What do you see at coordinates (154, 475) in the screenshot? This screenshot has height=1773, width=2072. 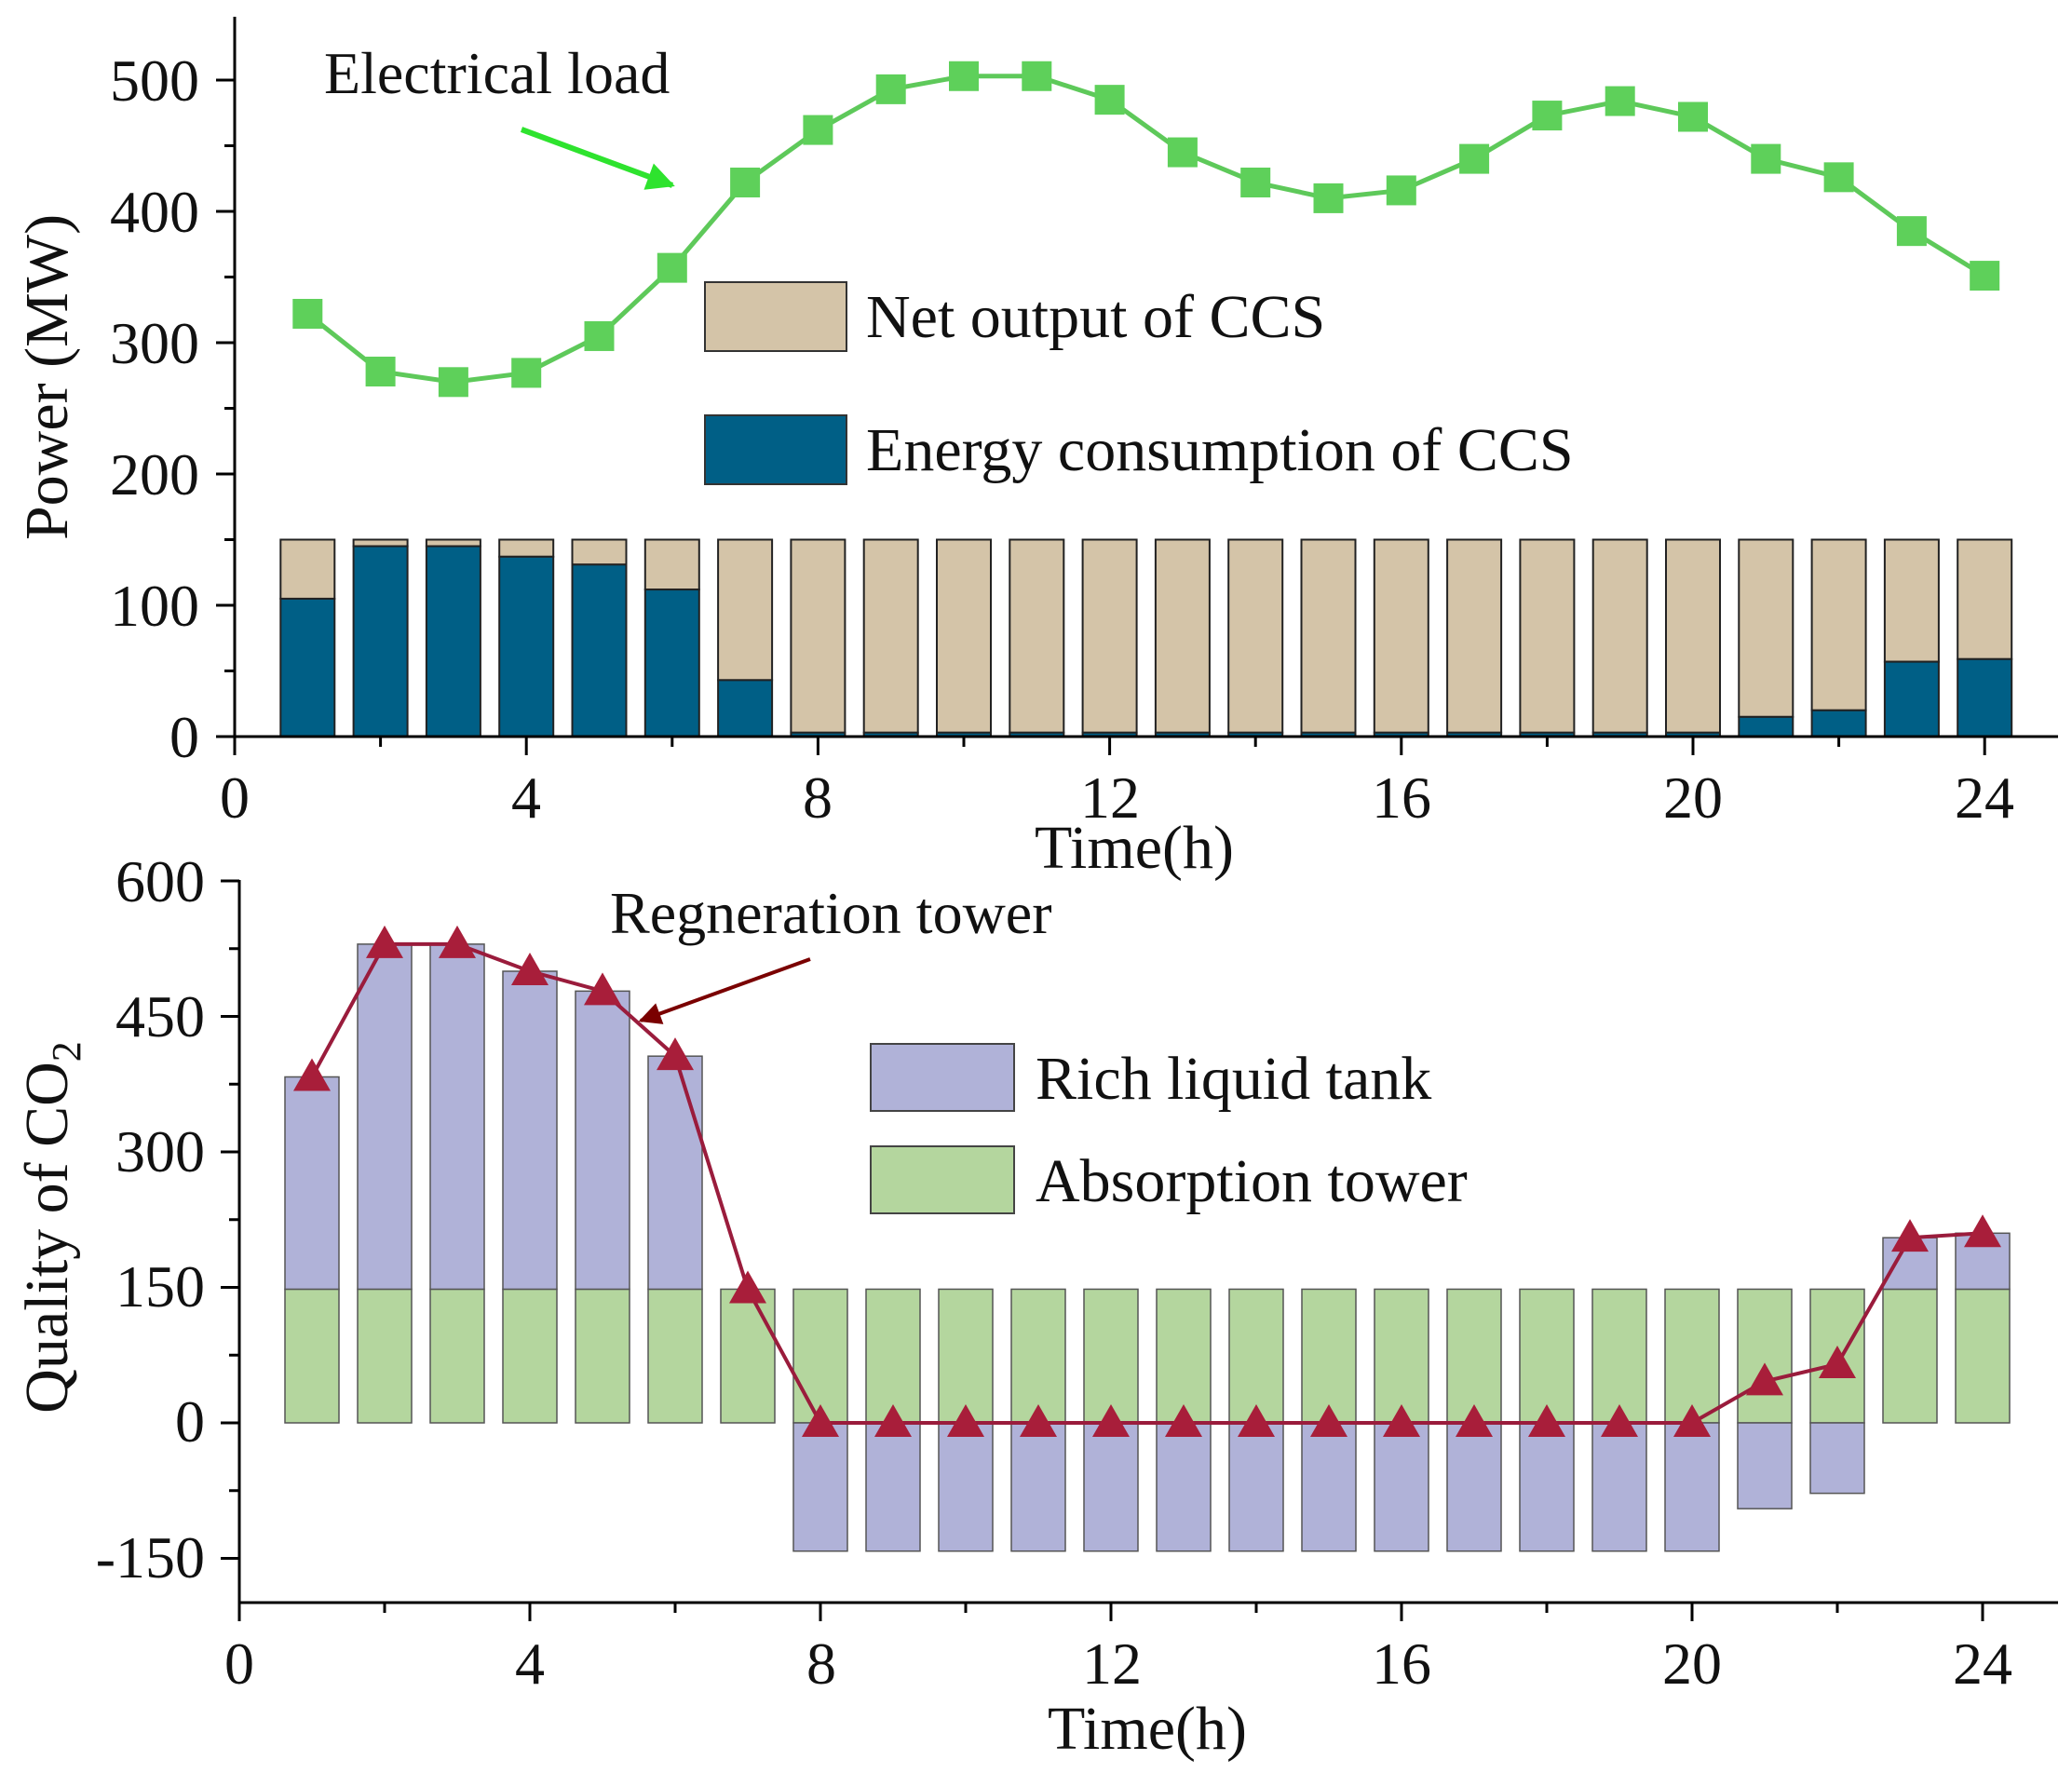 I see `top-y-tick-label: 200` at bounding box center [154, 475].